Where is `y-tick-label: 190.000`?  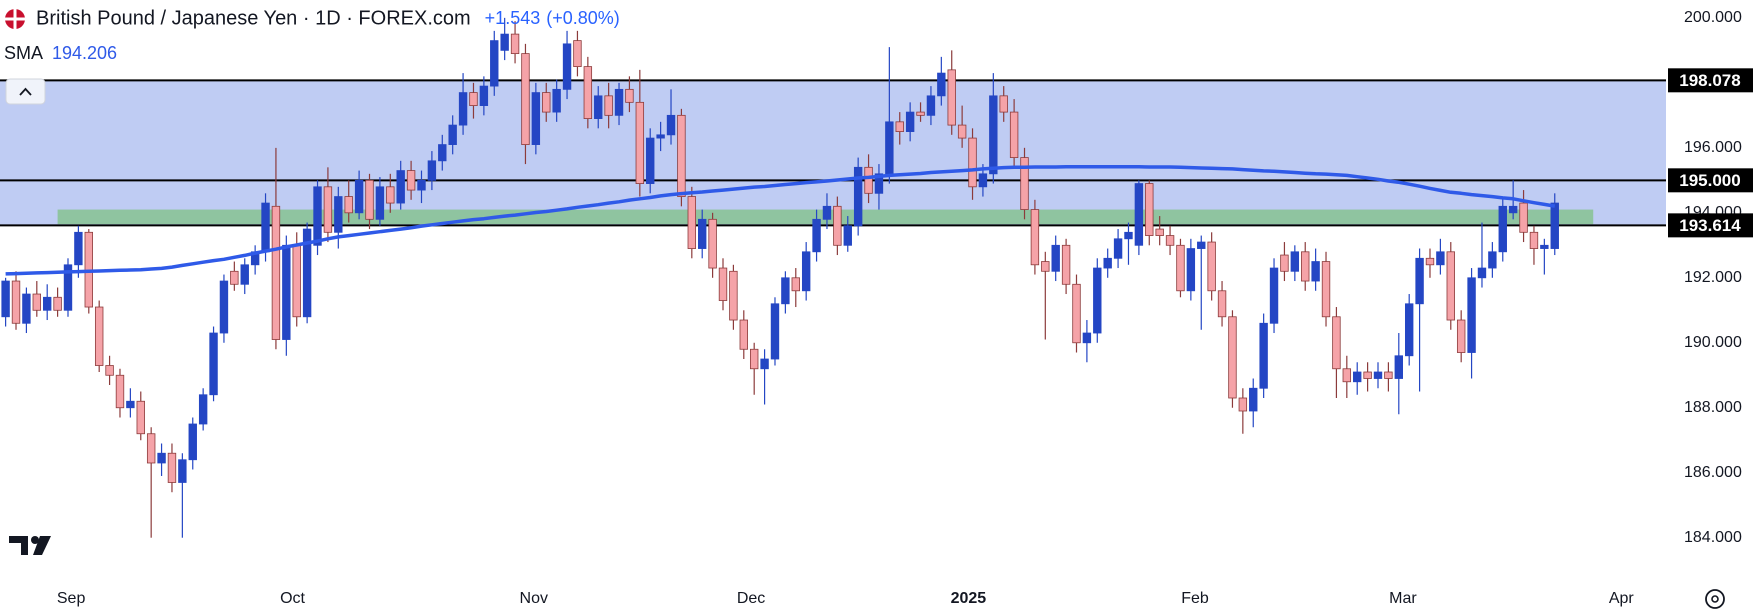
y-tick-label: 190.000 is located at coordinates (1713, 342).